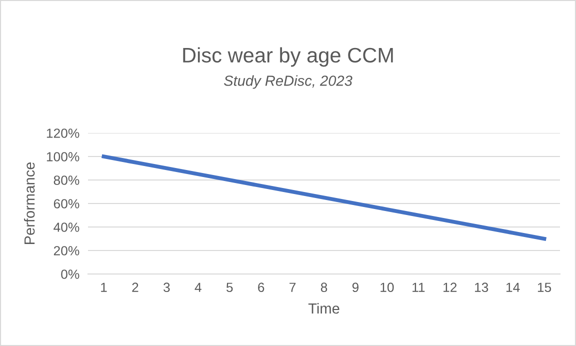  Describe the element at coordinates (481, 287) in the screenshot. I see `x-tick-label: 13` at that location.